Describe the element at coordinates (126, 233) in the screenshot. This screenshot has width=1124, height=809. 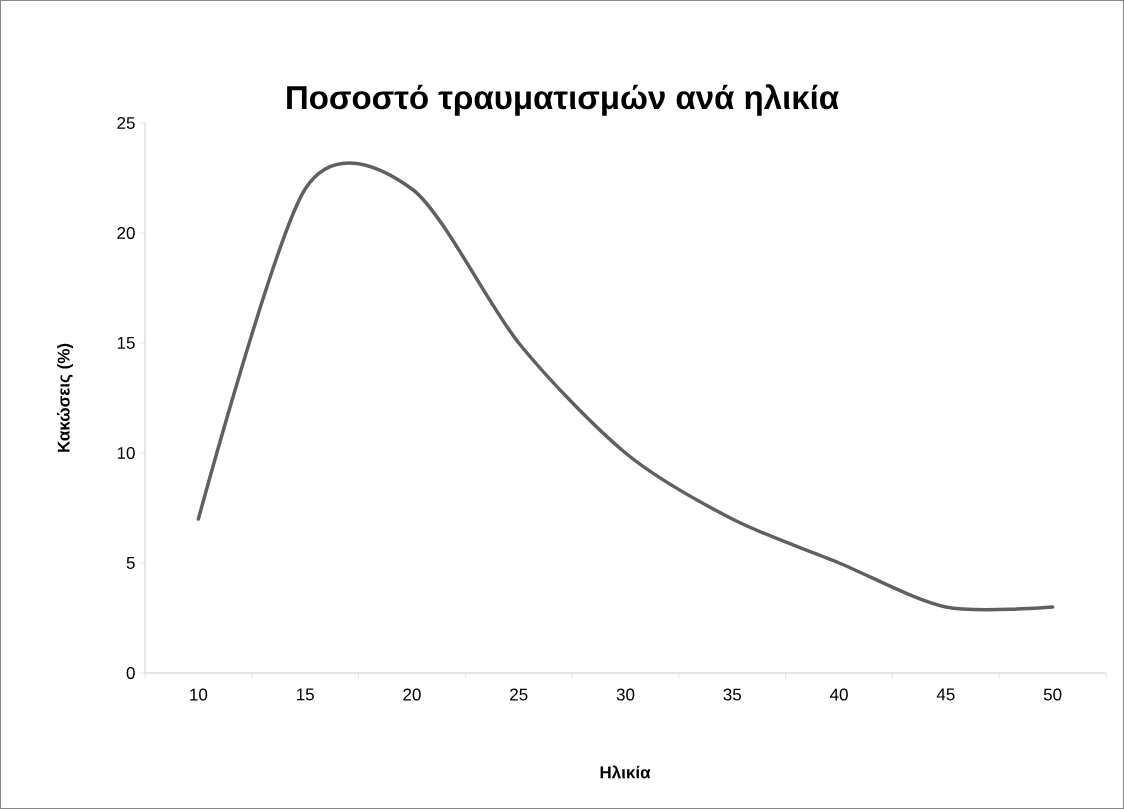
I see `y-tick-label: 20` at that location.